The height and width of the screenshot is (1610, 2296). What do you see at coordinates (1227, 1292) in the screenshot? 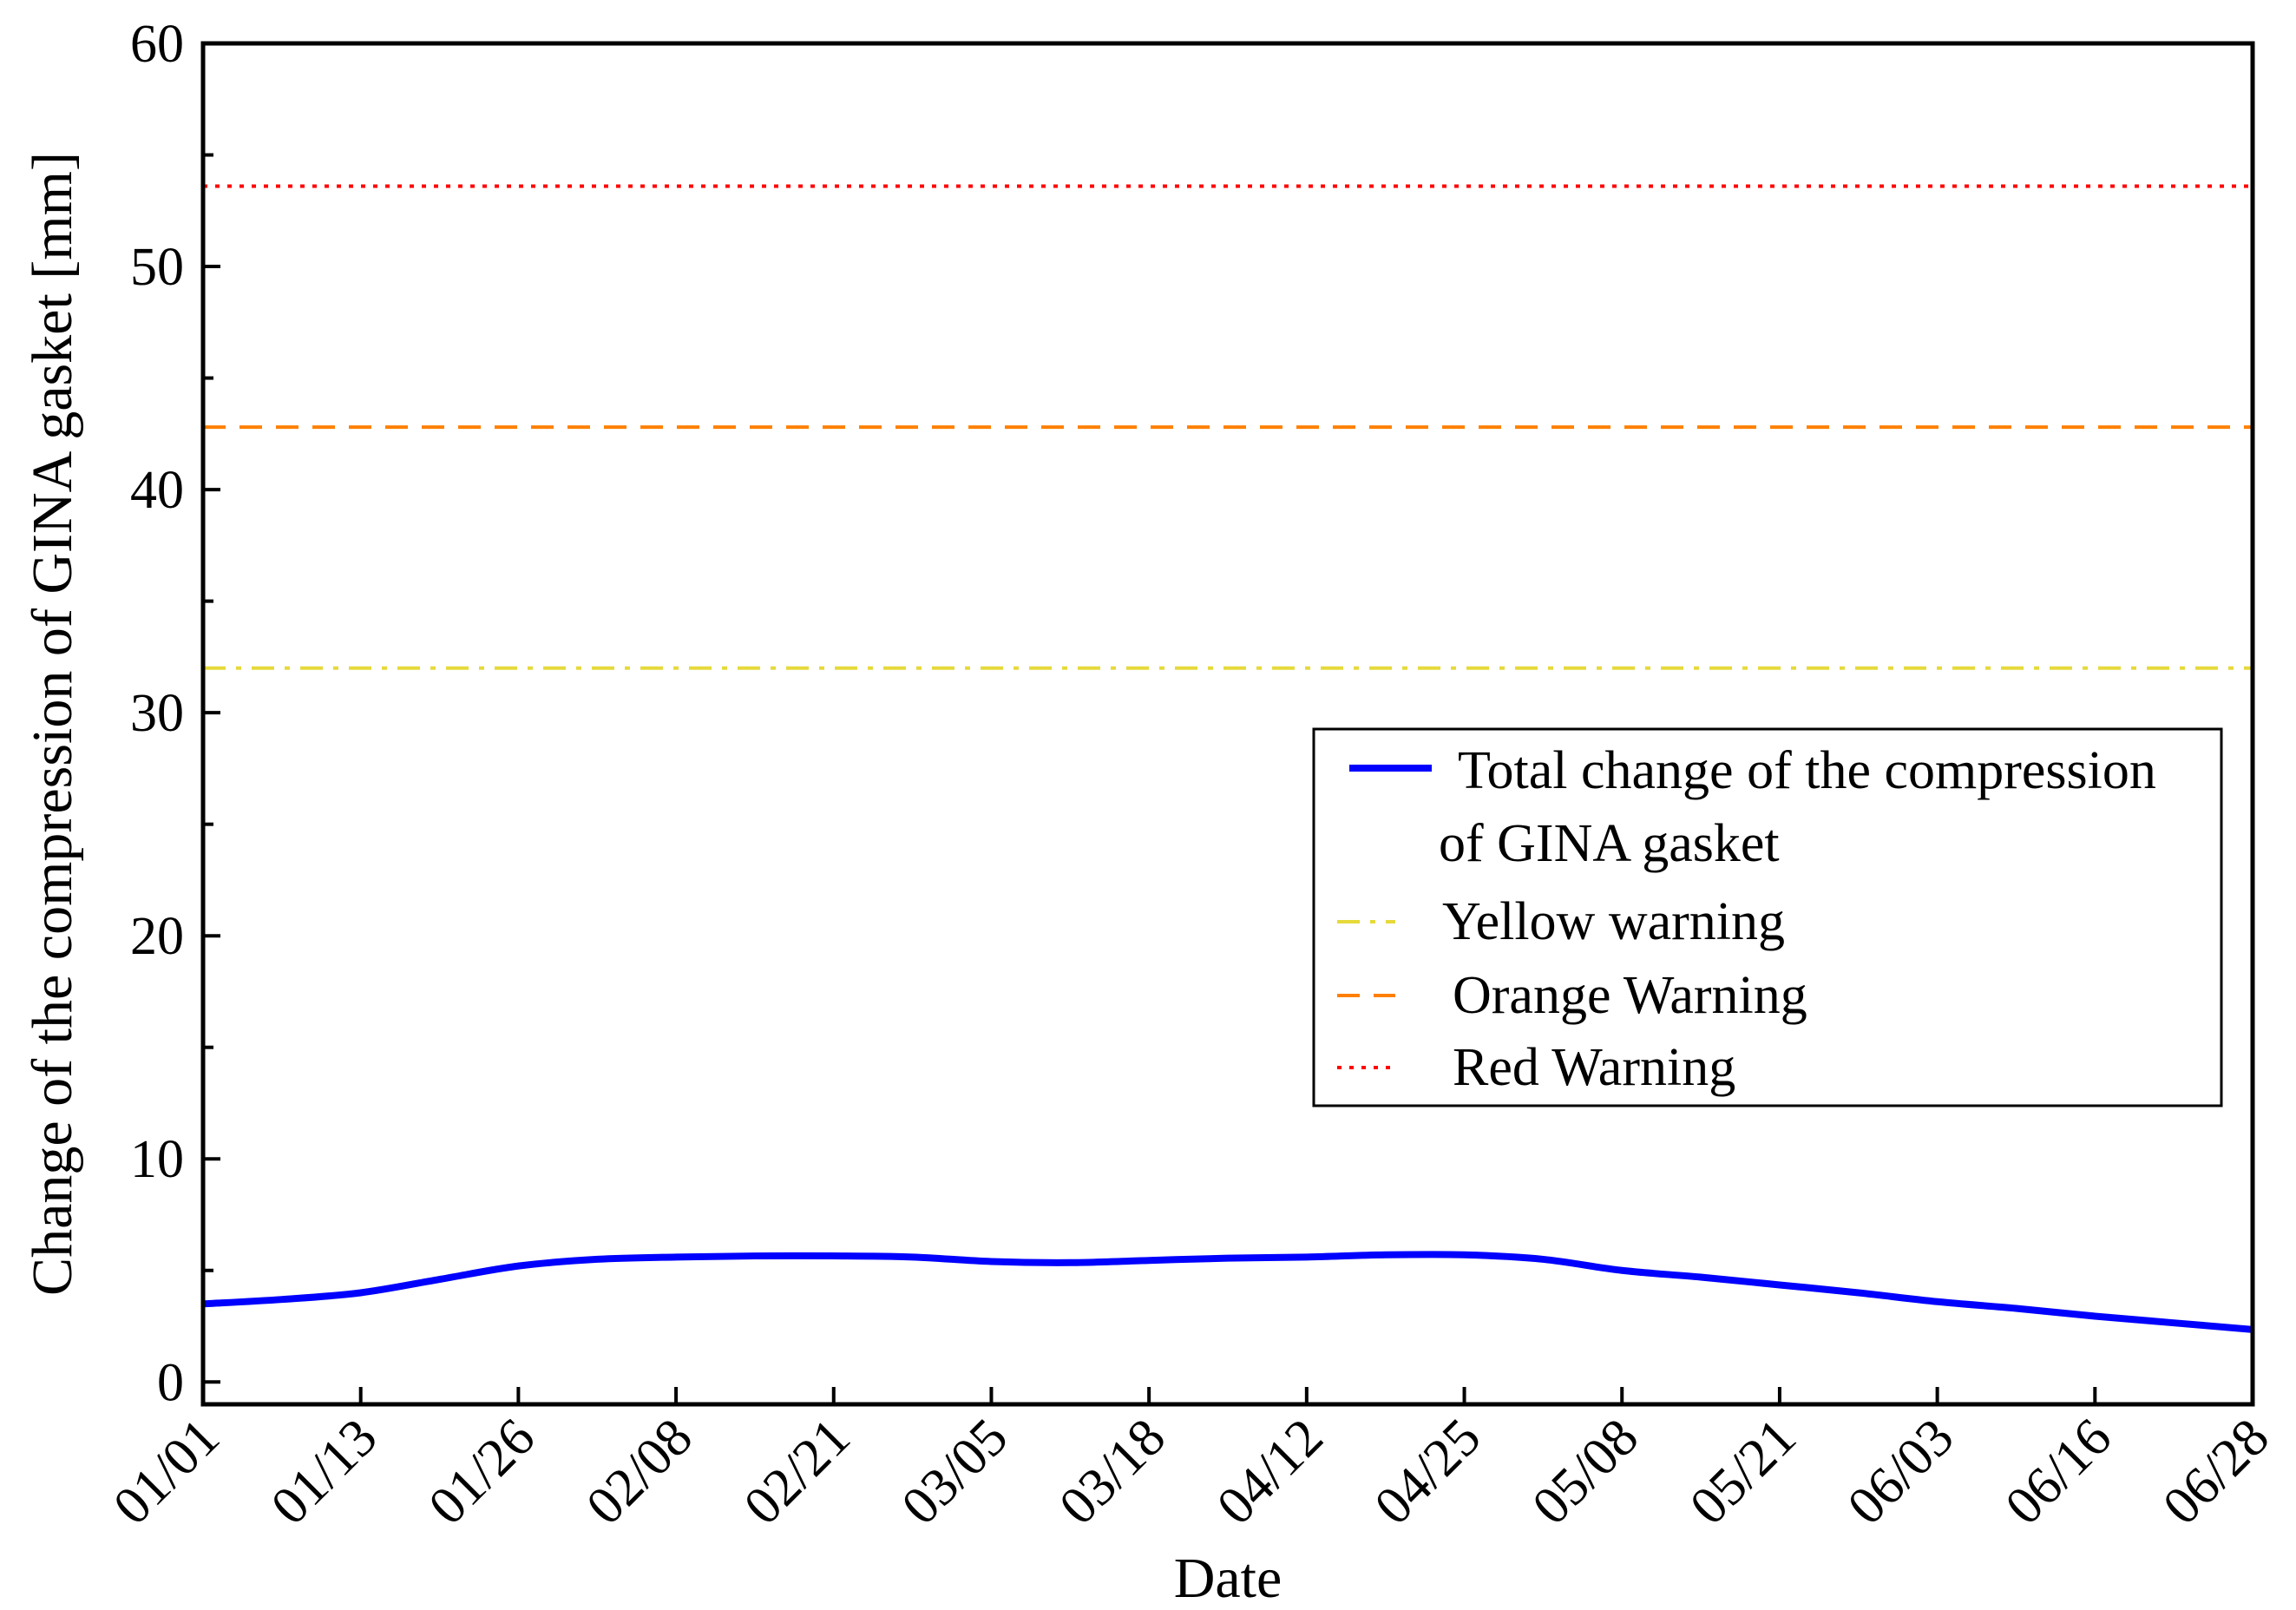
I see `series-line-total-change-of-the-compression-of-gina-gasket` at bounding box center [1227, 1292].